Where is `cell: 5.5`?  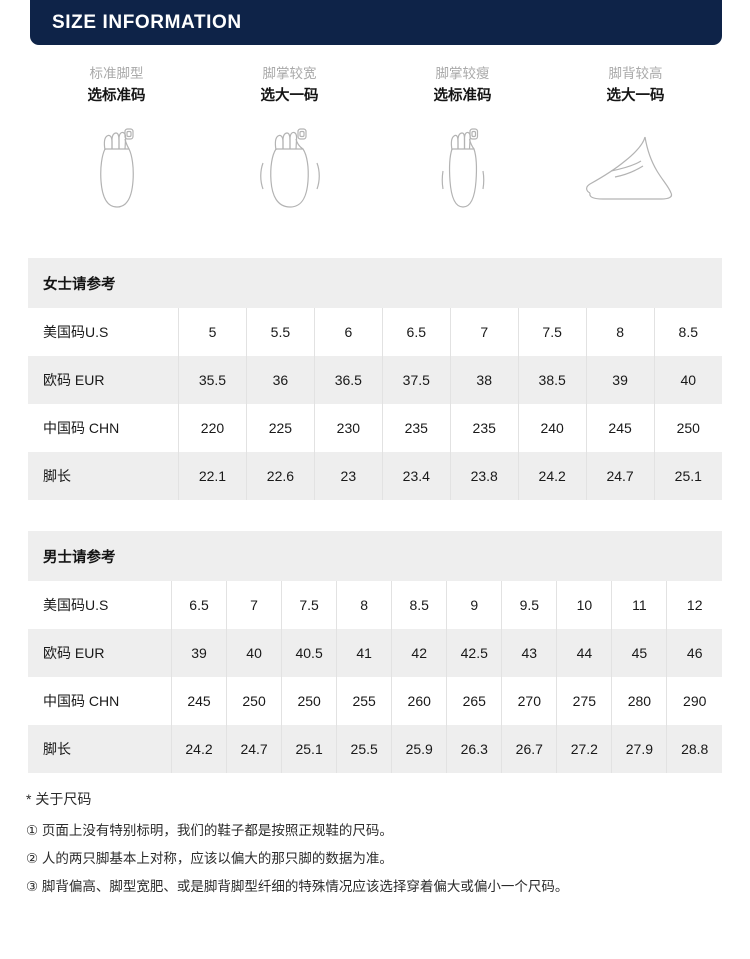 cell: 5.5 is located at coordinates (280, 332).